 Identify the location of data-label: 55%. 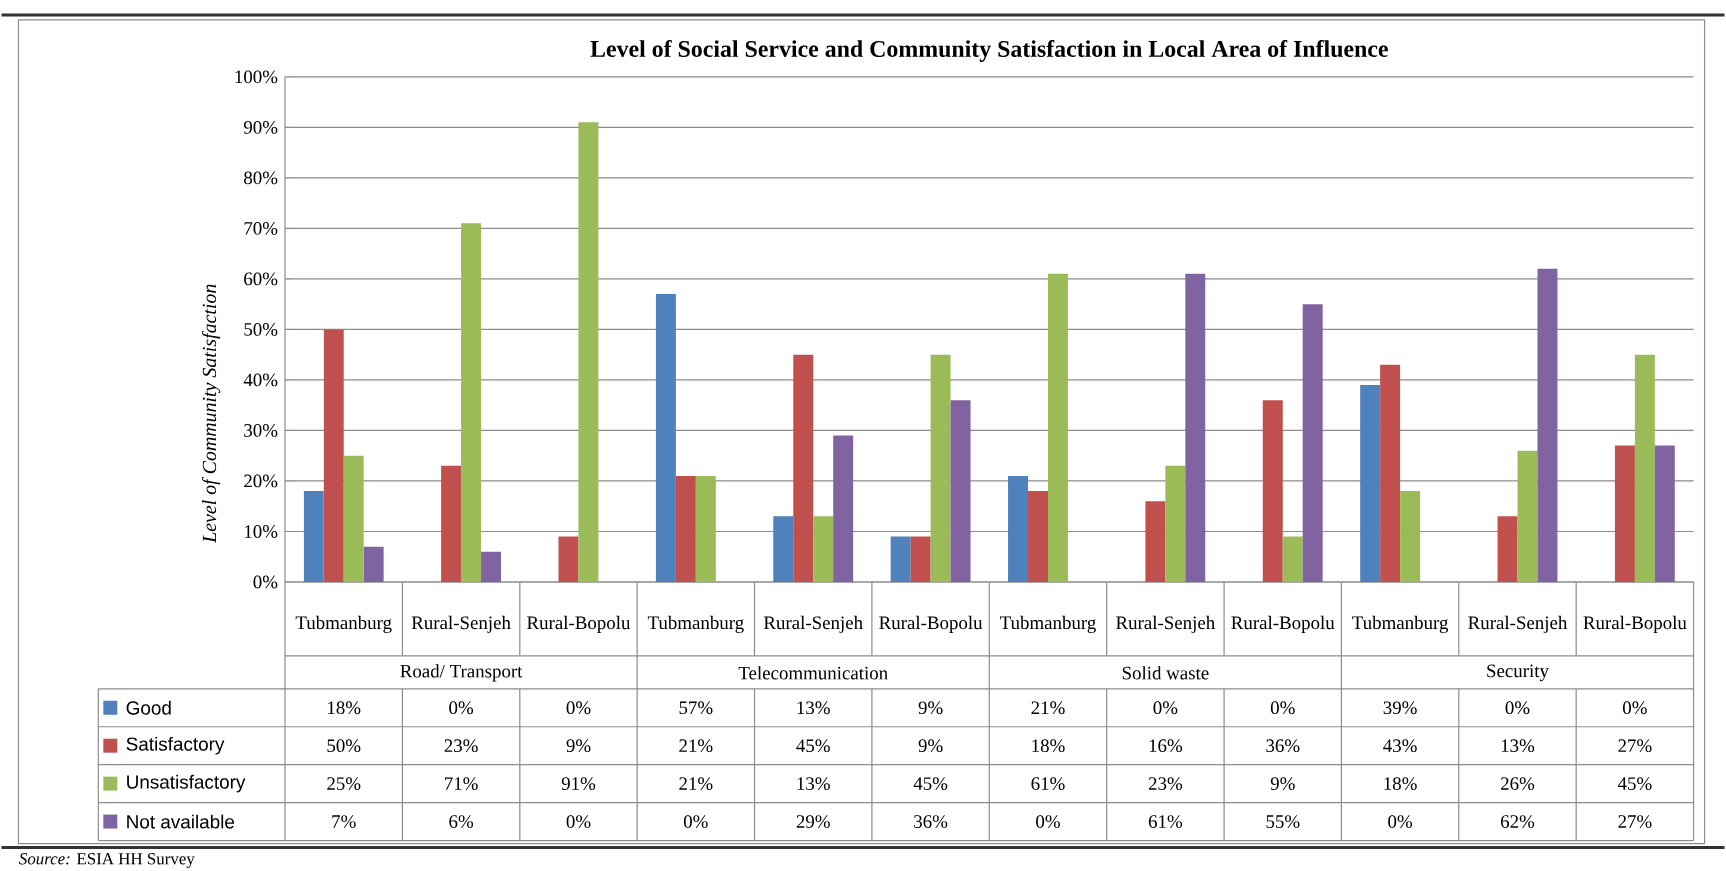
(1283, 821).